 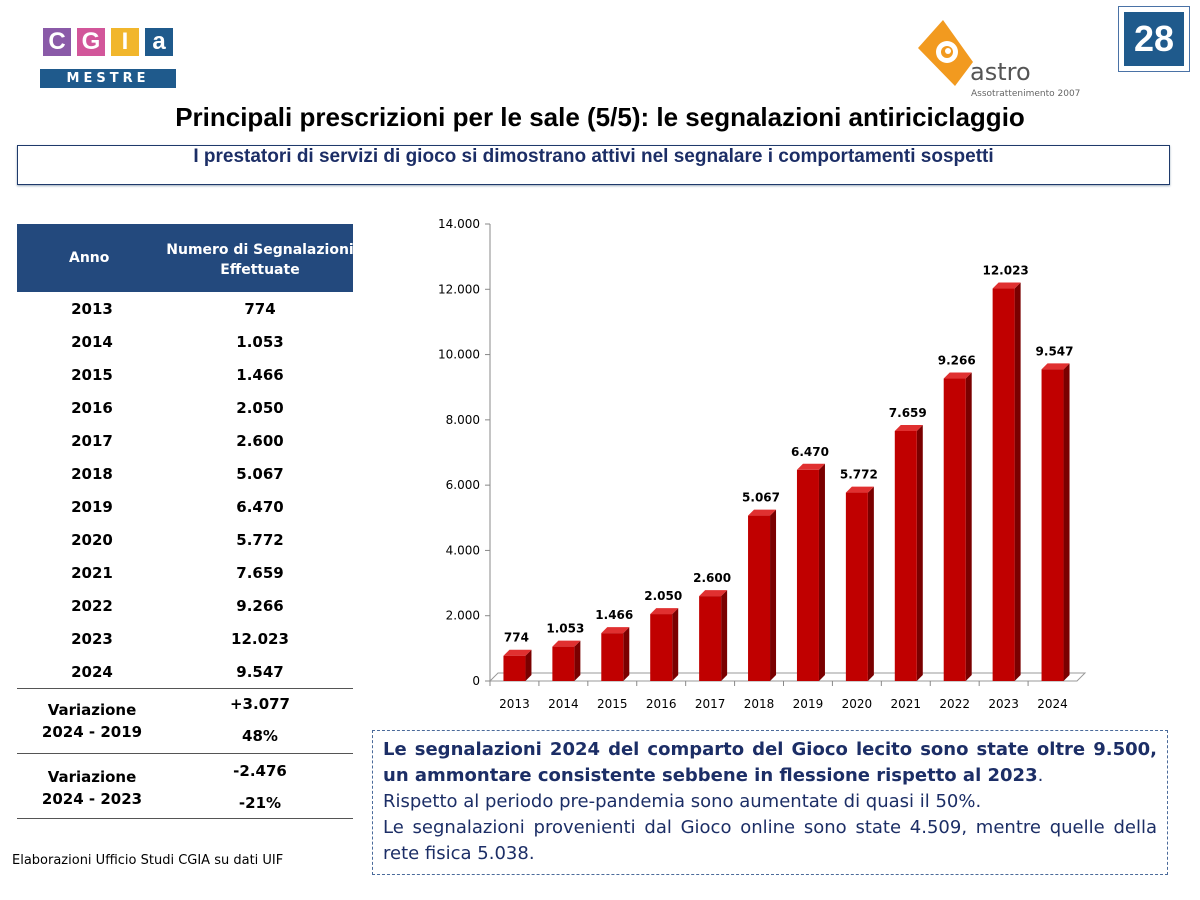 I want to click on value-cell: 7.659, so click(x=260, y=572).